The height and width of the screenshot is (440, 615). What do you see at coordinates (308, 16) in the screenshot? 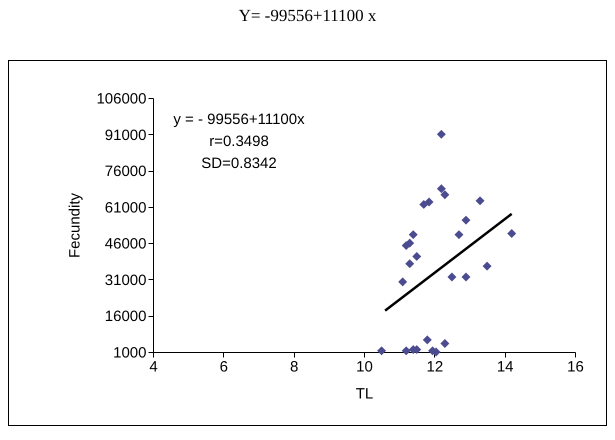
I see `chart-title: Y= -99556+11100 x` at bounding box center [308, 16].